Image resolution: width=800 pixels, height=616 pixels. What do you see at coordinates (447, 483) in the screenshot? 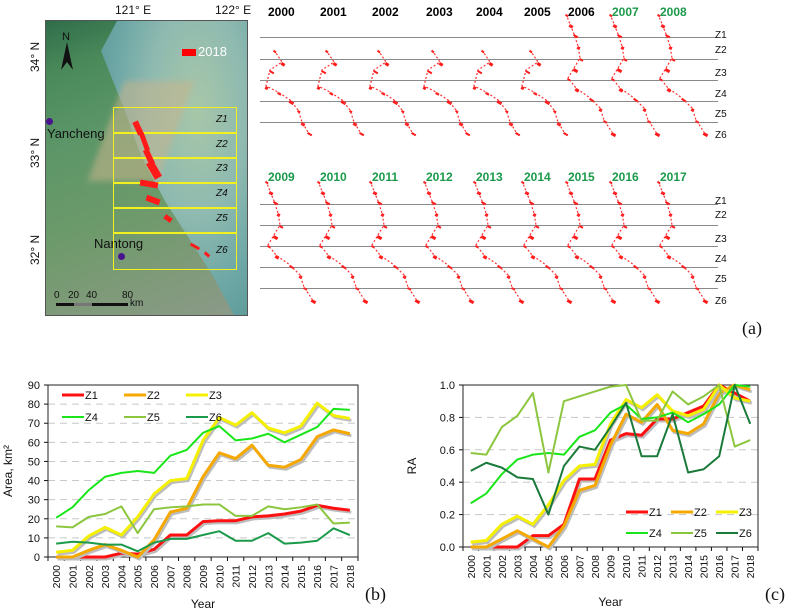
I see `y-tick-label: 0.4` at bounding box center [447, 483].